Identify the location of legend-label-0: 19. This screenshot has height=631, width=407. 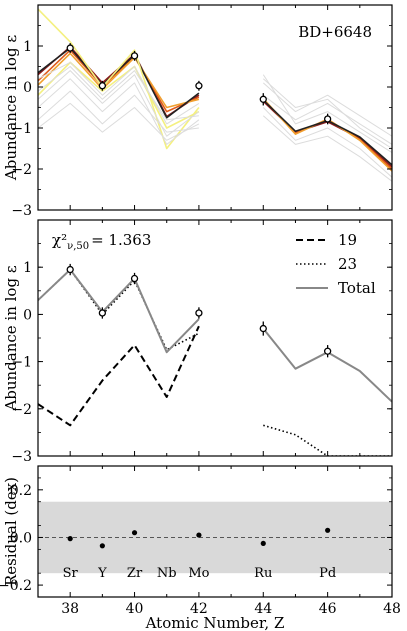
(347, 240).